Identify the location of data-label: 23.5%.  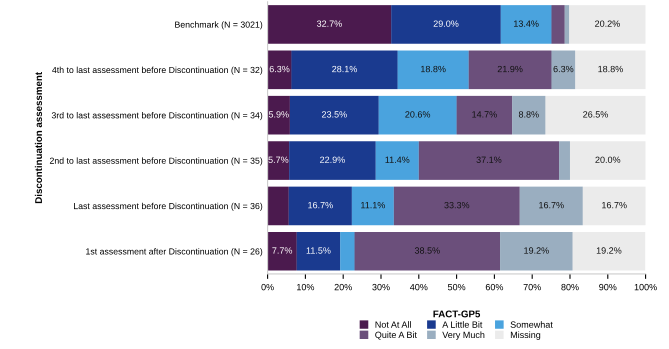
(334, 114).